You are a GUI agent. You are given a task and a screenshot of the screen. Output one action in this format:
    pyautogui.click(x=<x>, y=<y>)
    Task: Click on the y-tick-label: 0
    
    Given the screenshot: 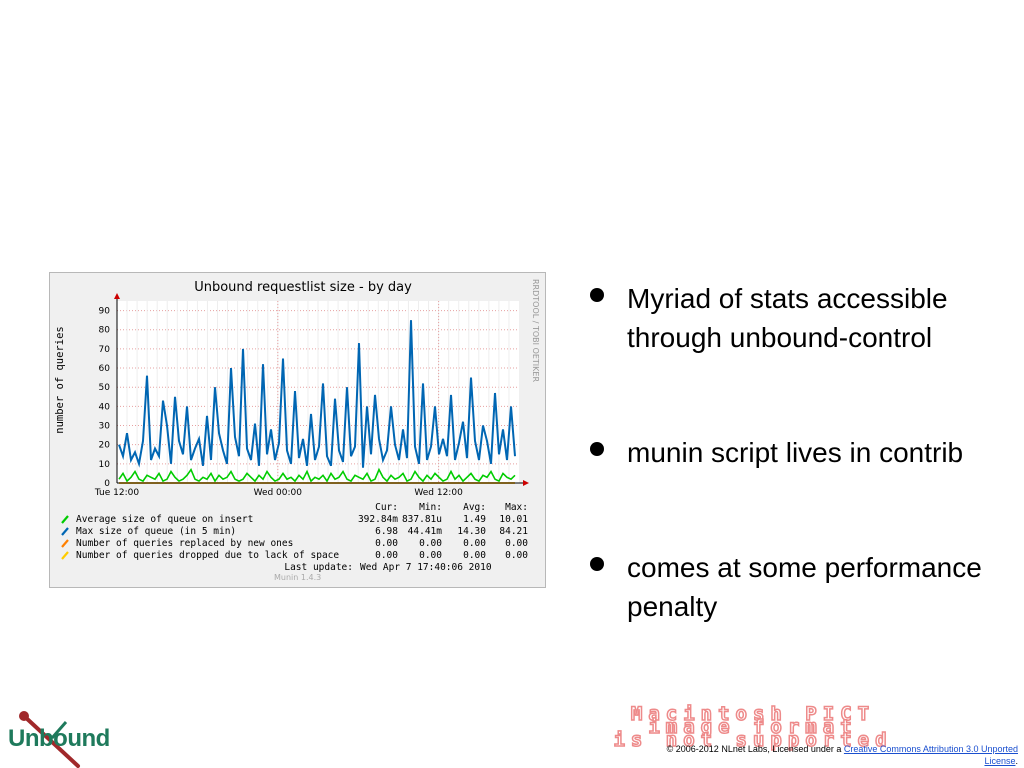 What is the action you would take?
    pyautogui.click(x=107, y=484)
    